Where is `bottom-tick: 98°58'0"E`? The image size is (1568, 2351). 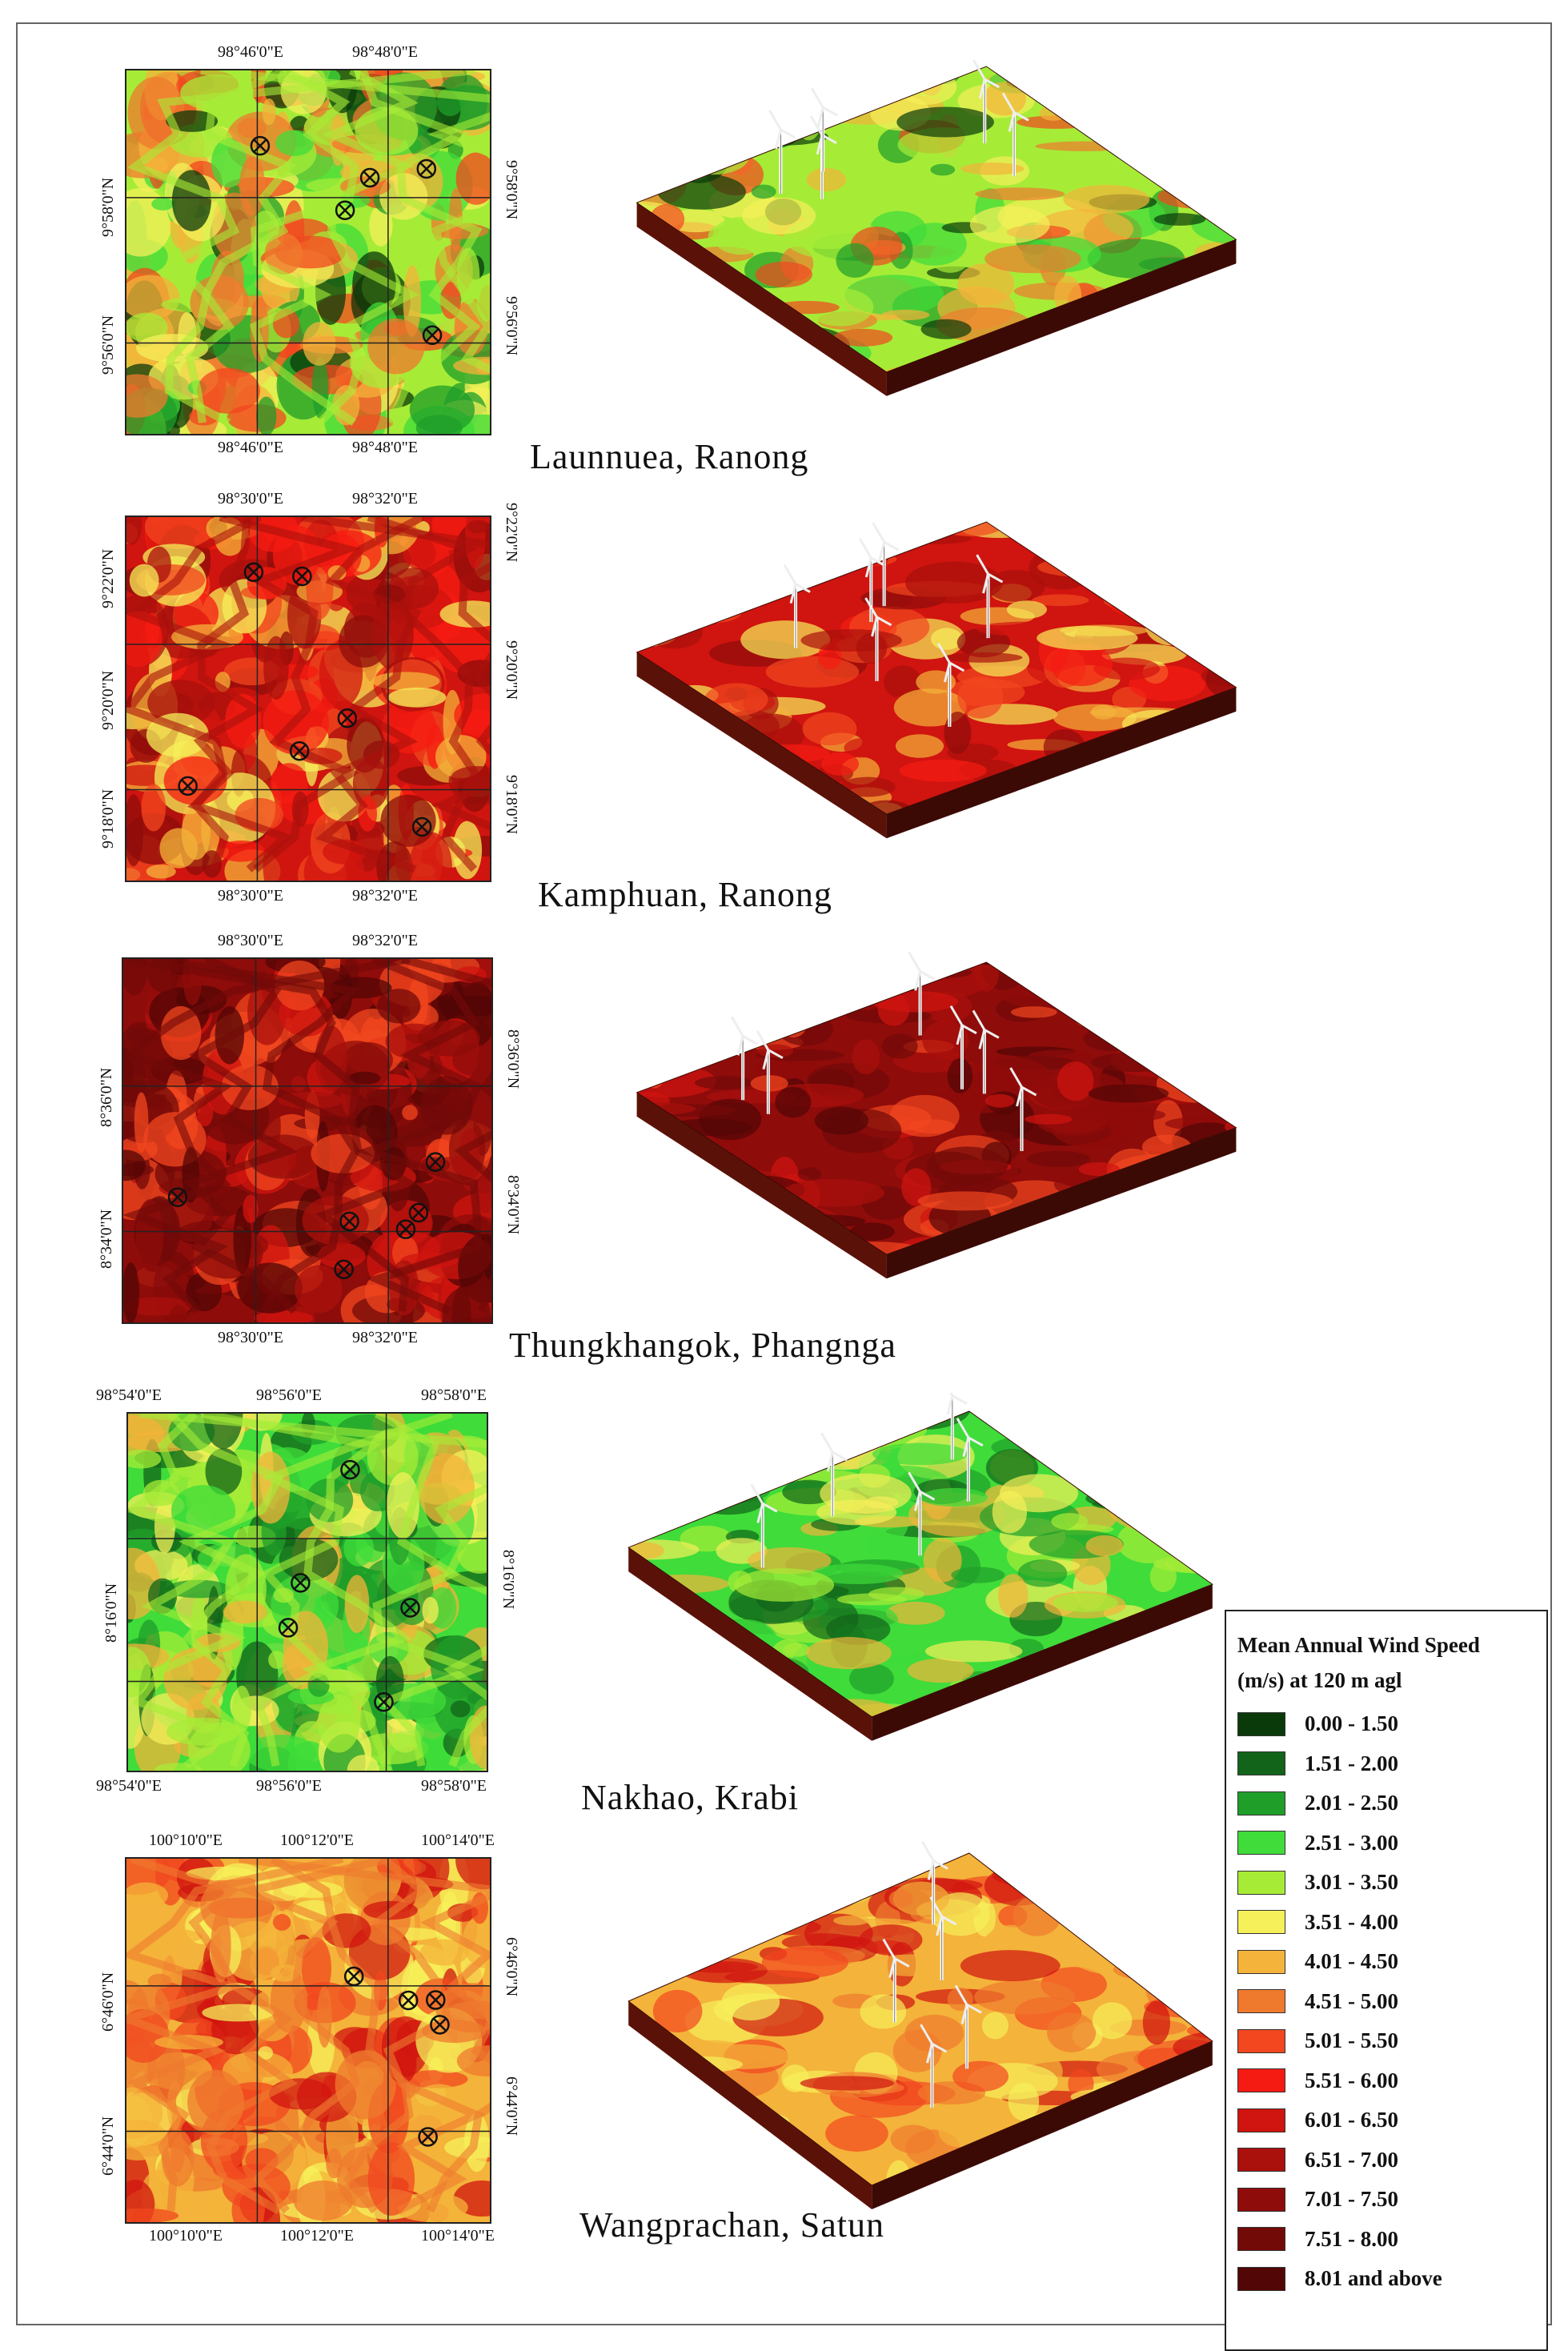 bottom-tick: 98°58'0"E is located at coordinates (454, 1786).